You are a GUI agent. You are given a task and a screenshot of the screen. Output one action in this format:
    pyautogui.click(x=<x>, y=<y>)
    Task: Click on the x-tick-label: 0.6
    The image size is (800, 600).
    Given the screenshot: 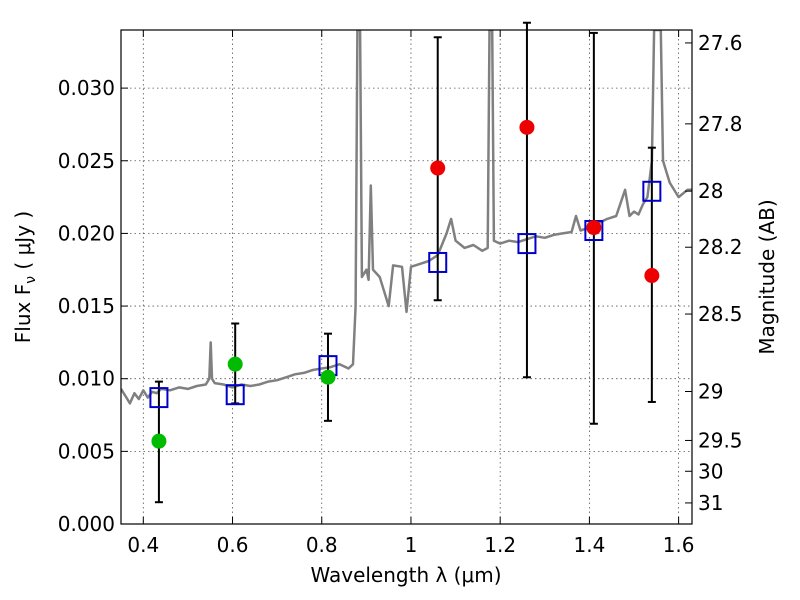 What is the action you would take?
    pyautogui.click(x=233, y=545)
    